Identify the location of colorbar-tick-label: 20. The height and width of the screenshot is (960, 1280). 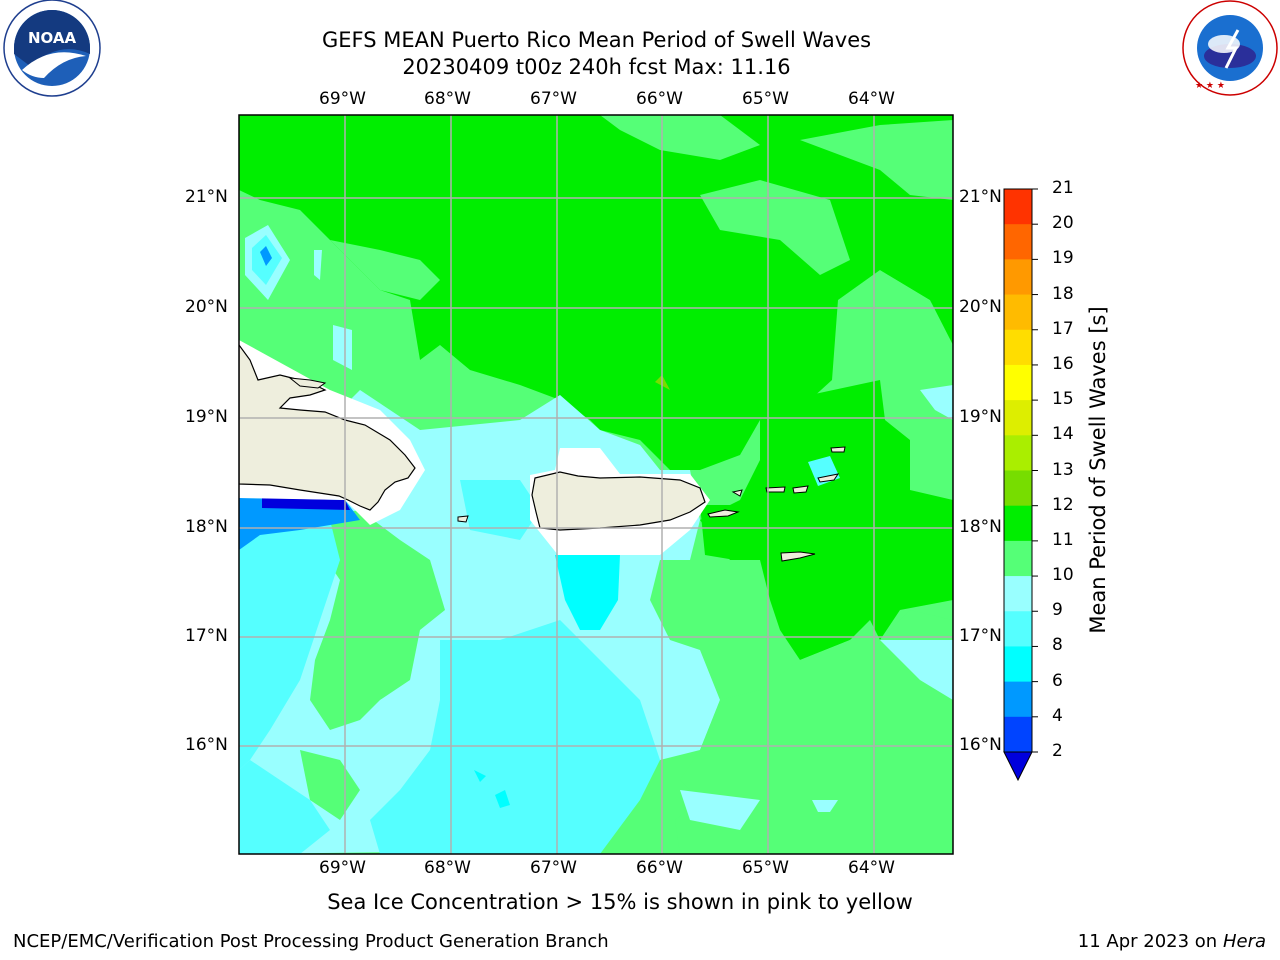
(1063, 223).